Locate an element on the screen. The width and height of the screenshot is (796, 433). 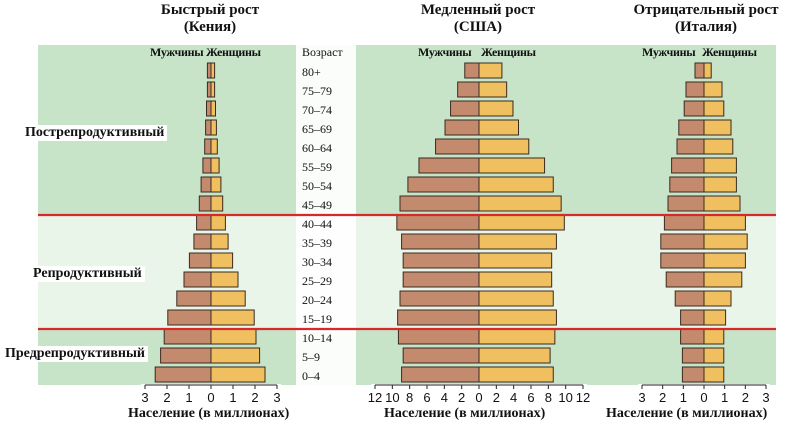
legend-female-italy: Женщины is located at coordinates (729, 52).